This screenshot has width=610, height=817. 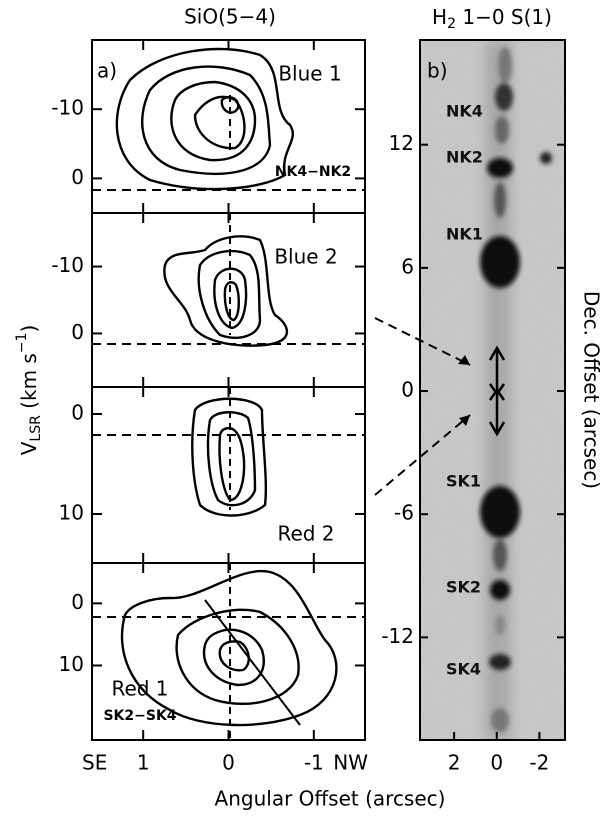 I want to click on x-tick-label: 2, so click(x=454, y=763).